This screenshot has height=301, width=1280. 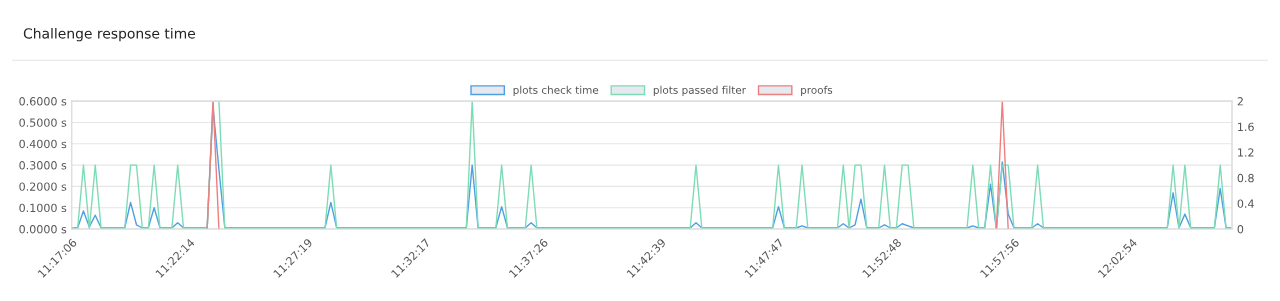 I want to click on y-tick-label: 0.1000 s, so click(x=43, y=208).